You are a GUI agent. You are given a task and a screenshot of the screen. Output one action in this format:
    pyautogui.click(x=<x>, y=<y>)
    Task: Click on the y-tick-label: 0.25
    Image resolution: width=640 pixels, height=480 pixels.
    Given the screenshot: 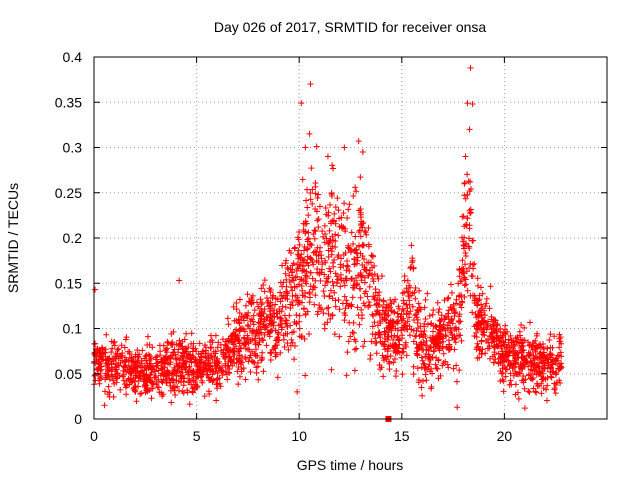 What is the action you would take?
    pyautogui.click(x=68, y=193)
    